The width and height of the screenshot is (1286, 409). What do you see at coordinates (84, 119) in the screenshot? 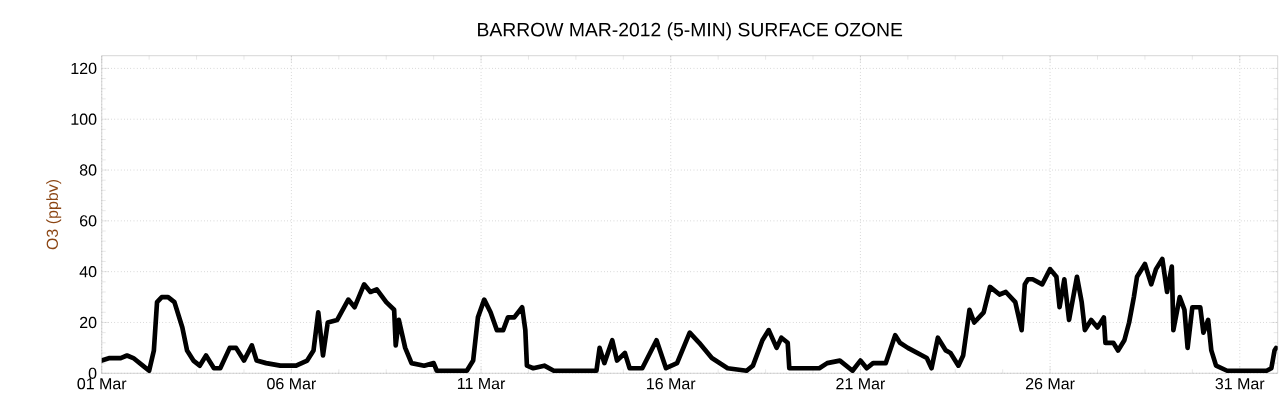
I see `y-tick-label: 100` at bounding box center [84, 119].